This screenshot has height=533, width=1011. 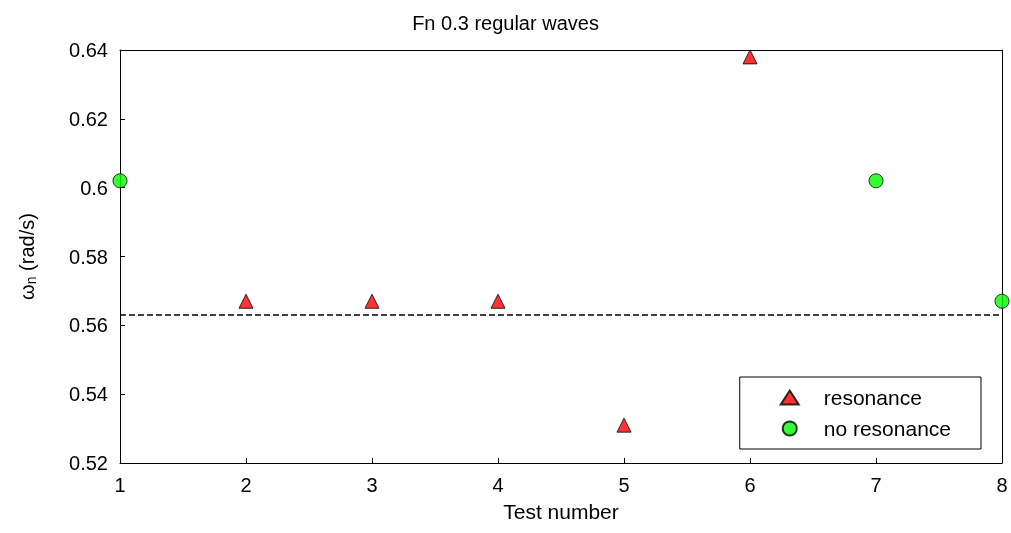 I want to click on legend-label: resonance, so click(x=872, y=397).